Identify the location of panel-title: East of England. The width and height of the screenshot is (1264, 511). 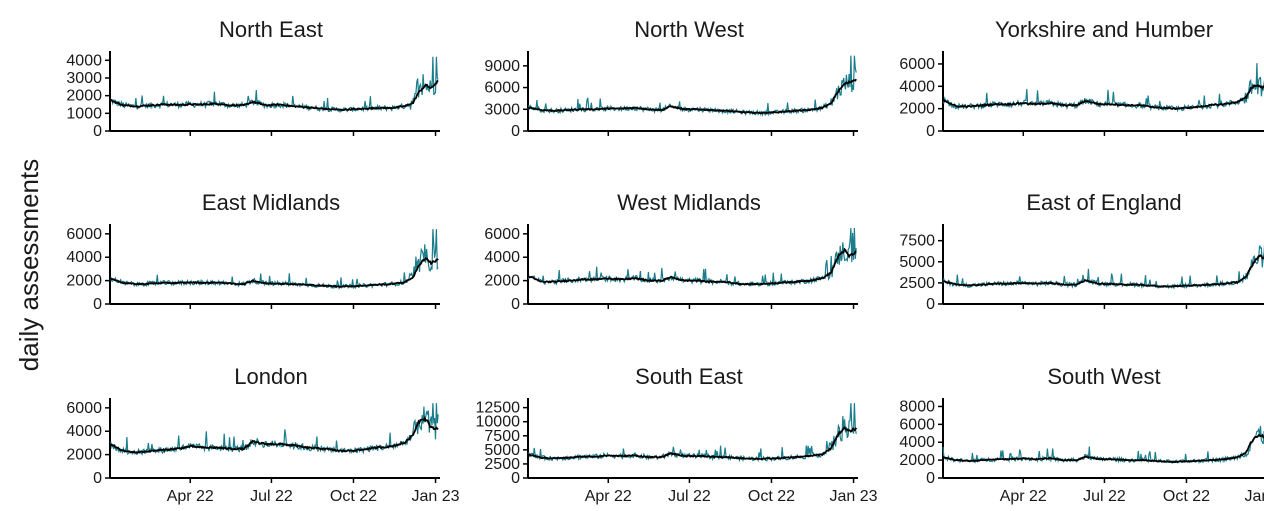
(1103, 202).